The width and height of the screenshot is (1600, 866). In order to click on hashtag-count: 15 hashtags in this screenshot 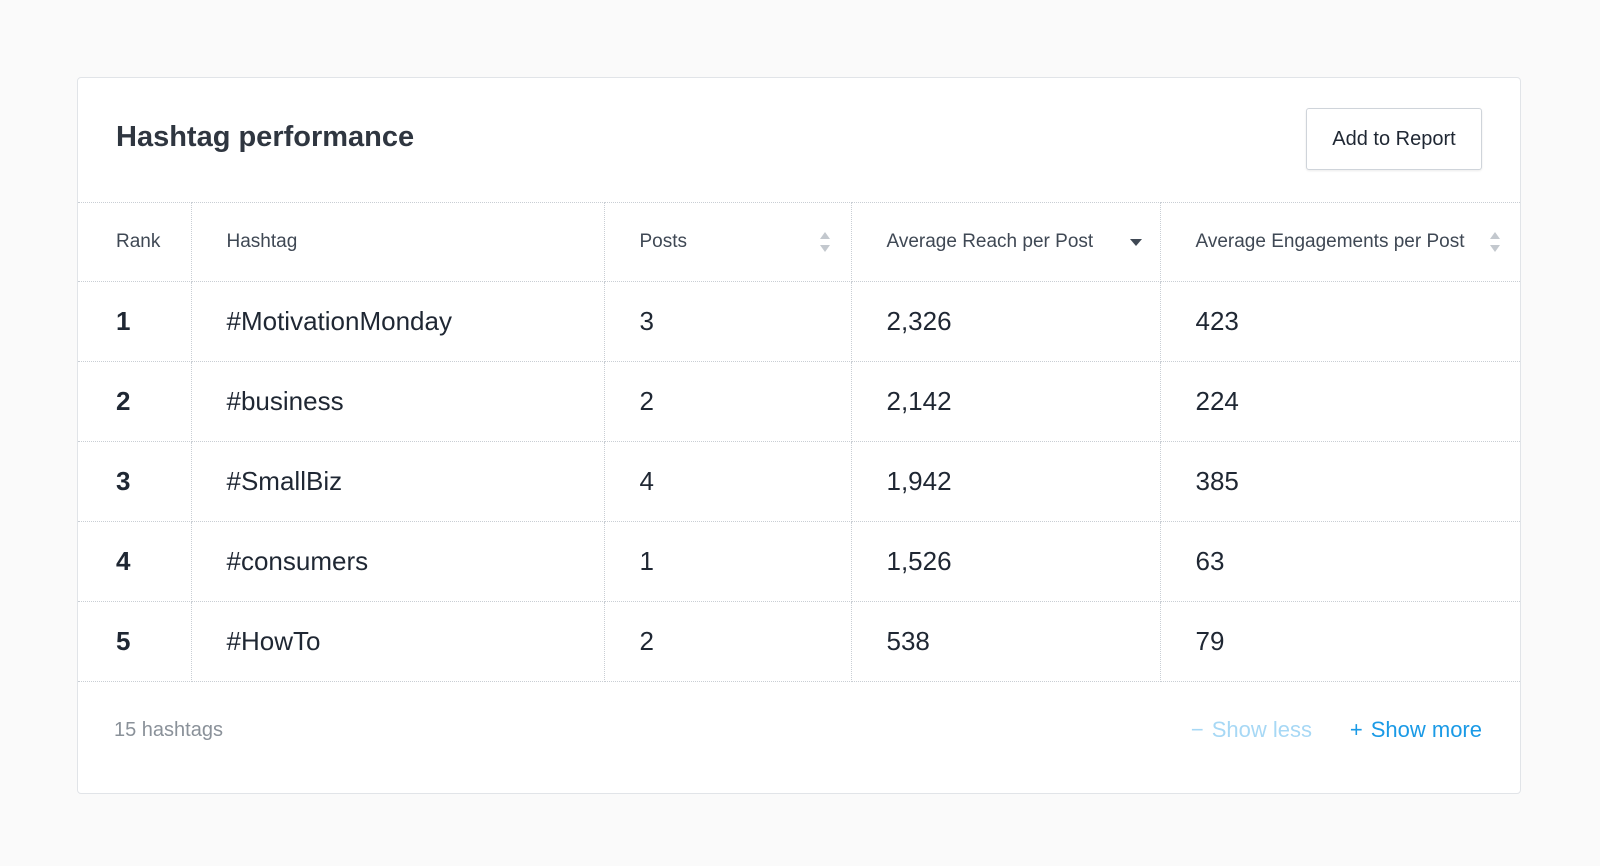, I will do `click(168, 730)`.